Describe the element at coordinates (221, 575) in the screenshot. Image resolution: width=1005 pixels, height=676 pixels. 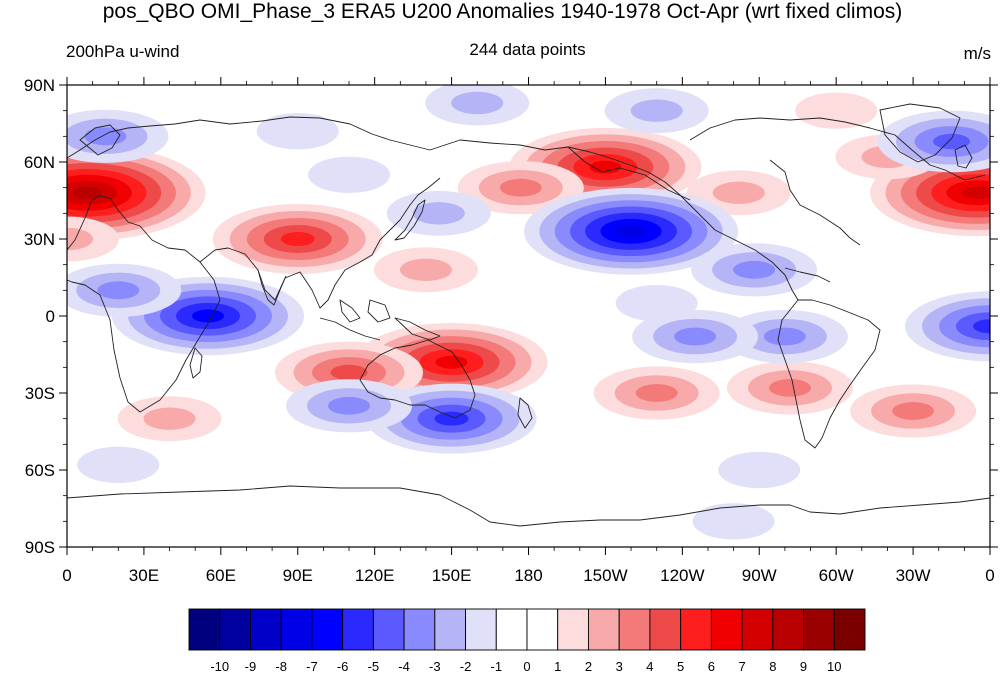
I see `lon-label: 60E` at that location.